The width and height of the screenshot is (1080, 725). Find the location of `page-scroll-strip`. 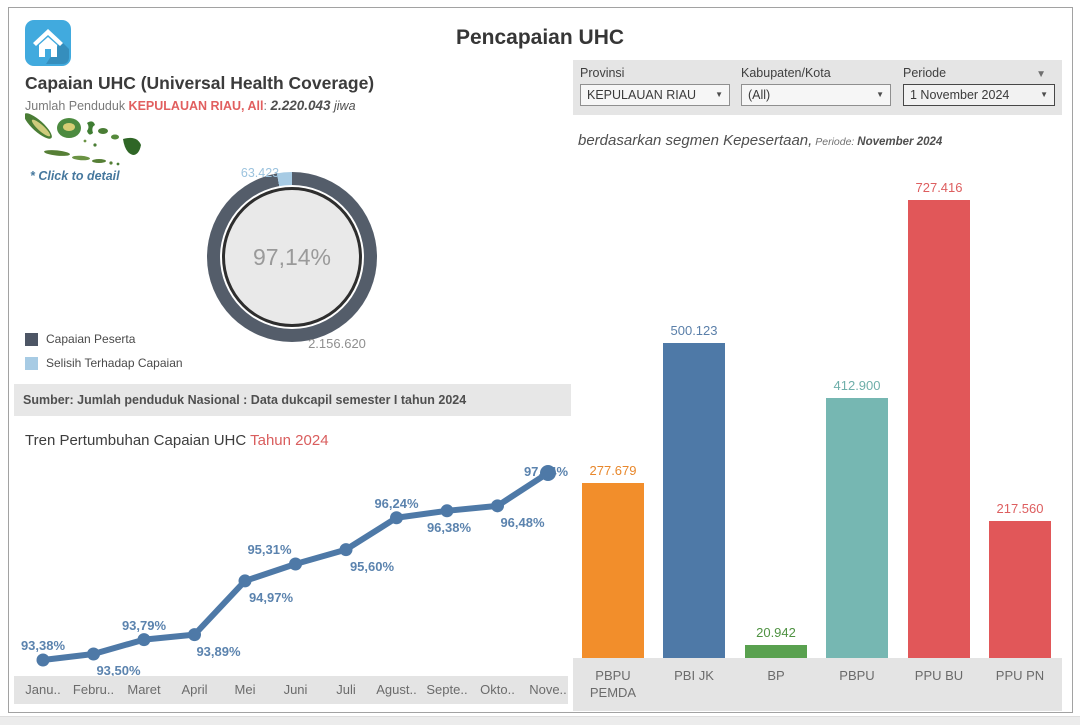

page-scroll-strip is located at coordinates (540, 720).